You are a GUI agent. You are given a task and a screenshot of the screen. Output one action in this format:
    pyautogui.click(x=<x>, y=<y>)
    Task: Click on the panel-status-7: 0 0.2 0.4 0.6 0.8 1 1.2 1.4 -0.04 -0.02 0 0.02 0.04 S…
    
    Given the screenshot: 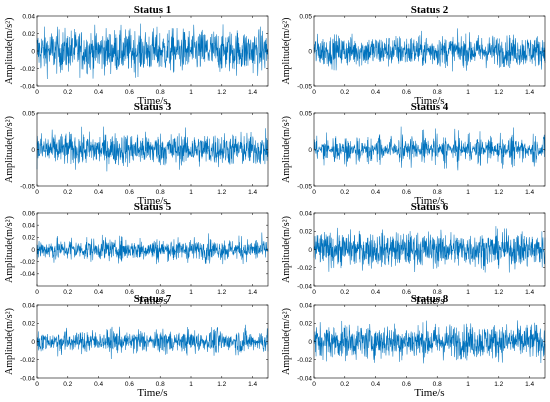 What is the action you would take?
    pyautogui.click(x=136, y=346)
    